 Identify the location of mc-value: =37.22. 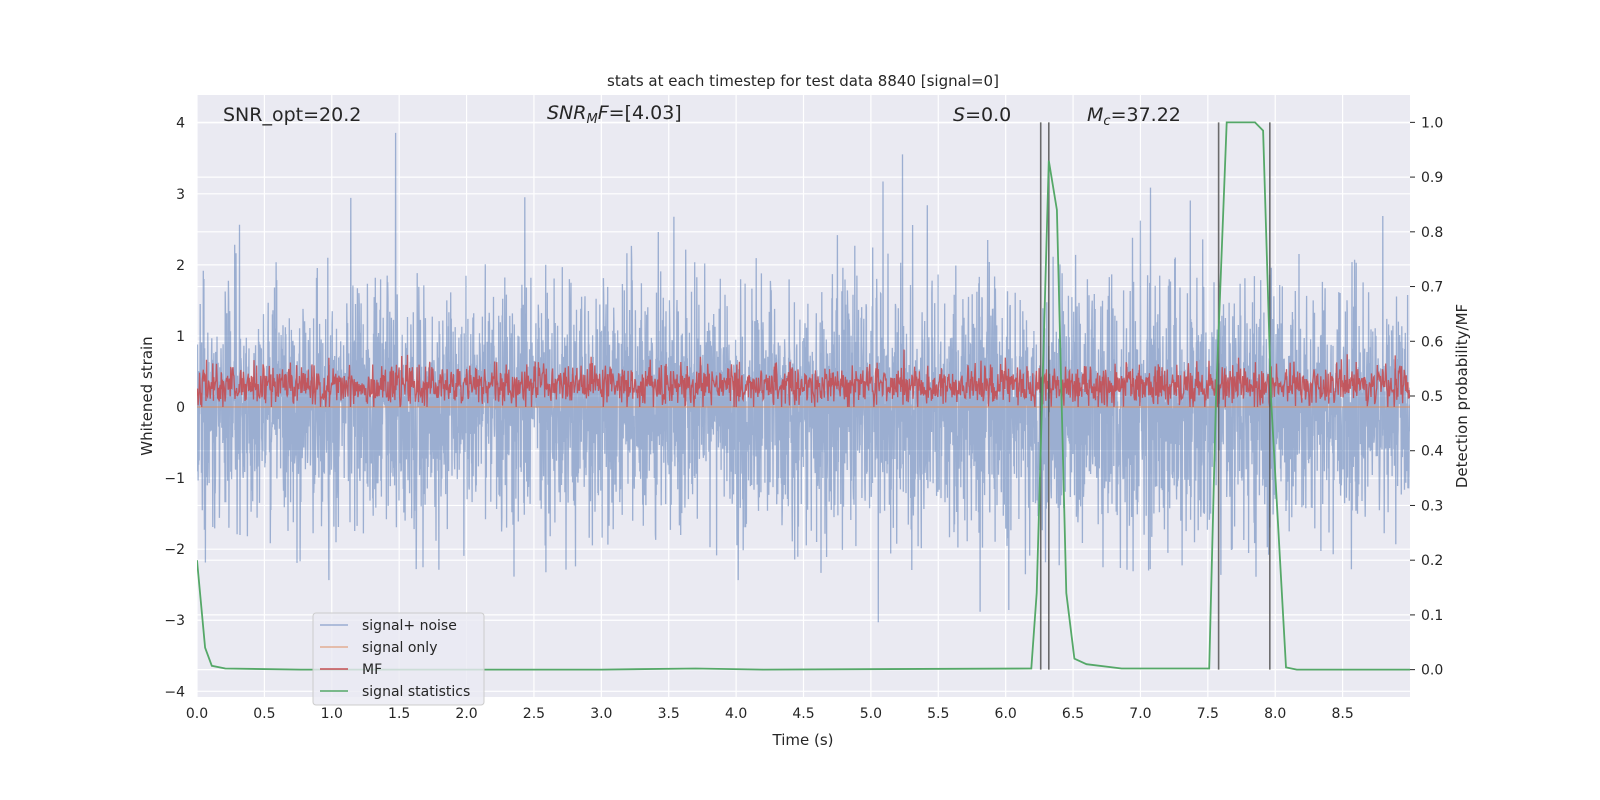
(1146, 115).